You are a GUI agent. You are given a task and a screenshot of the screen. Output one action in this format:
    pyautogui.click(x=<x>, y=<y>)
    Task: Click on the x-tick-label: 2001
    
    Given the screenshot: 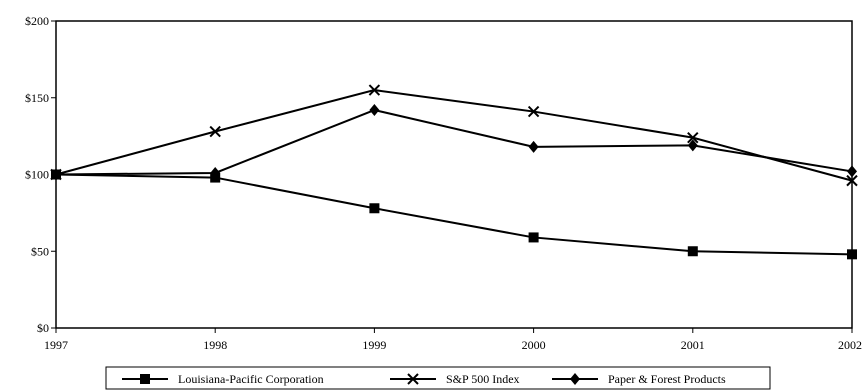 What is the action you would take?
    pyautogui.click(x=693, y=345)
    